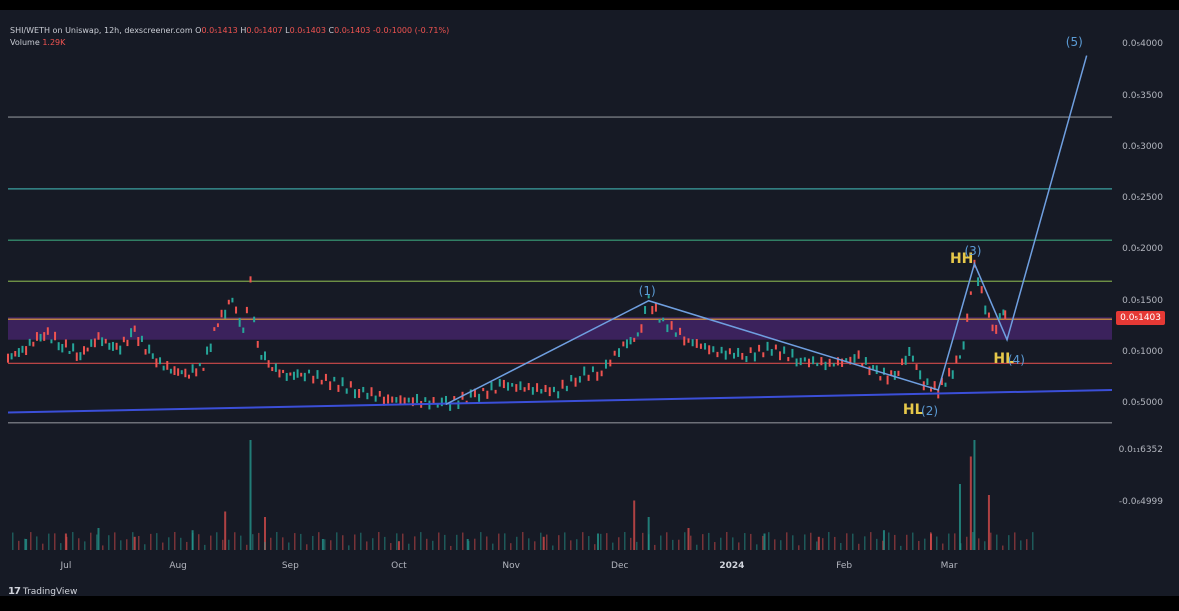  Describe the element at coordinates (42, 591) in the screenshot. I see `tradingview-logo: 17 TradingView` at that location.